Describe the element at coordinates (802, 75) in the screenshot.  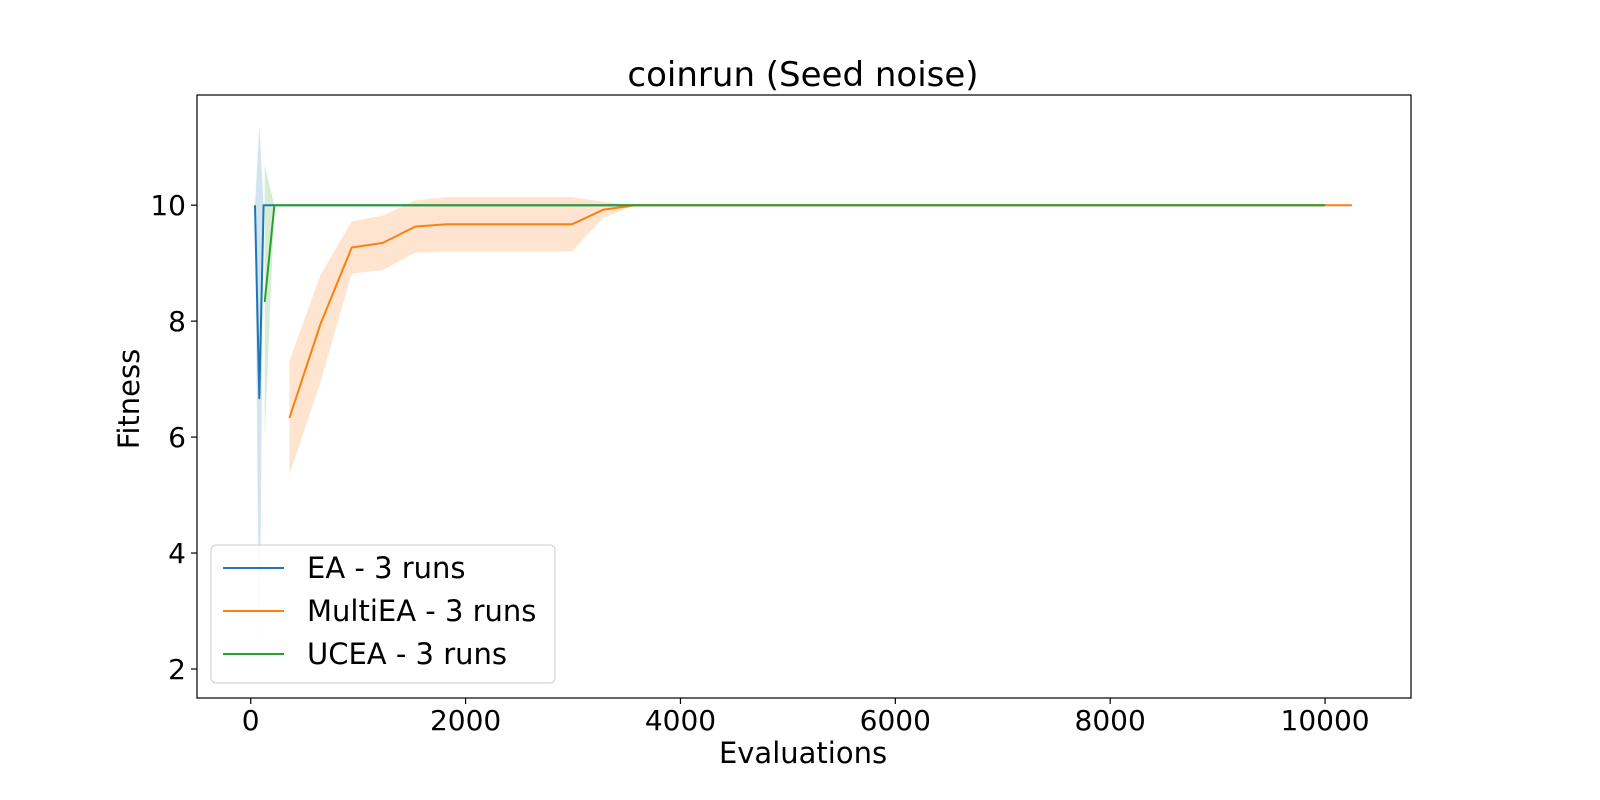
I see `chart-title: coinrun (Seed noise)` at that location.